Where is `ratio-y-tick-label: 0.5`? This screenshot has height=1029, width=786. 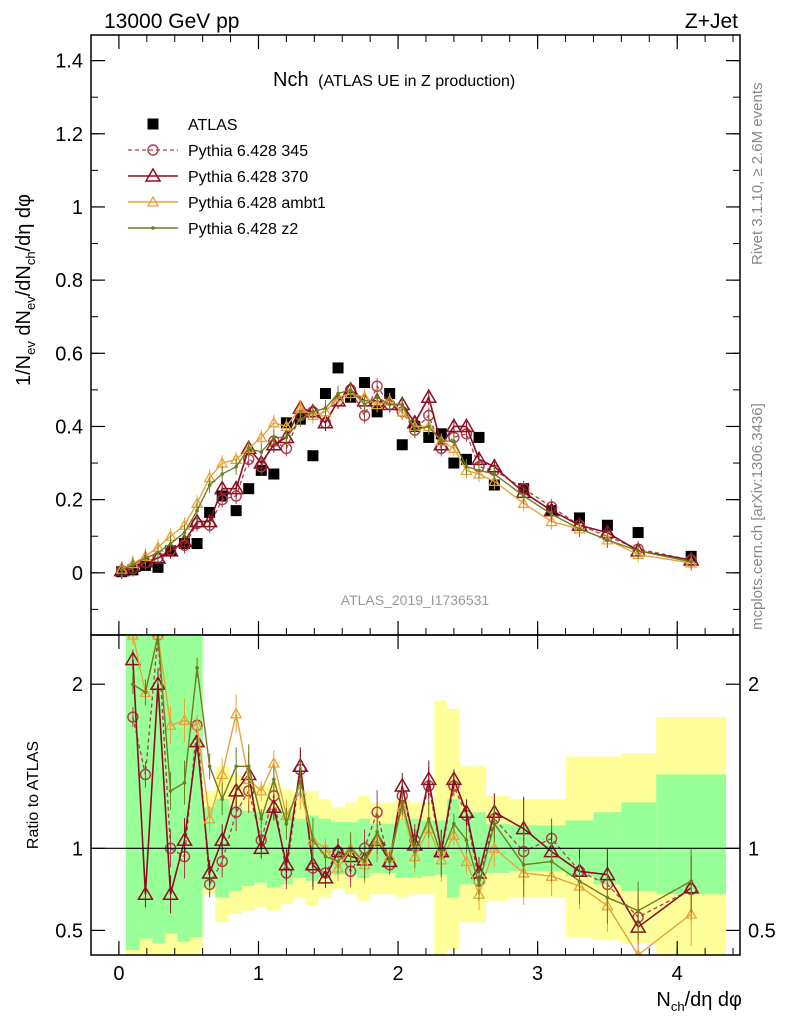 ratio-y-tick-label: 0.5 is located at coordinates (69, 931).